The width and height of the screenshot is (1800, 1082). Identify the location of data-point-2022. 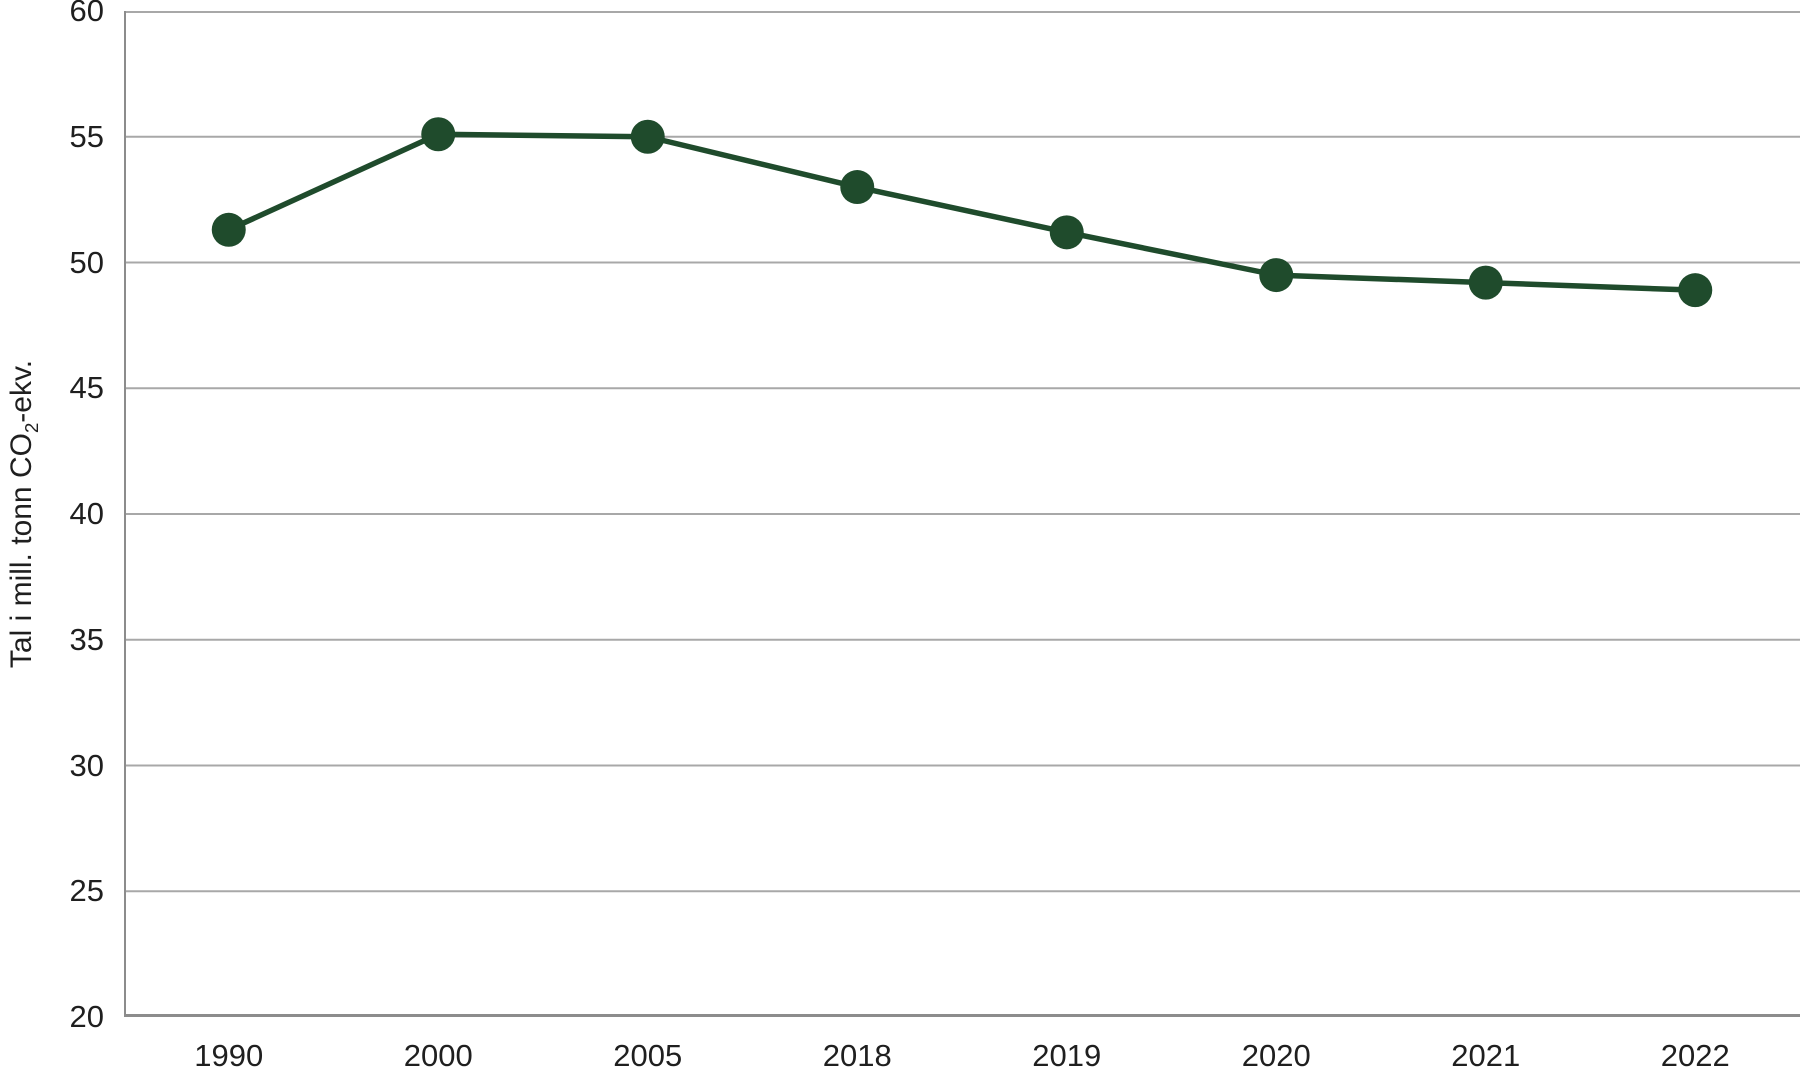
(1695, 290).